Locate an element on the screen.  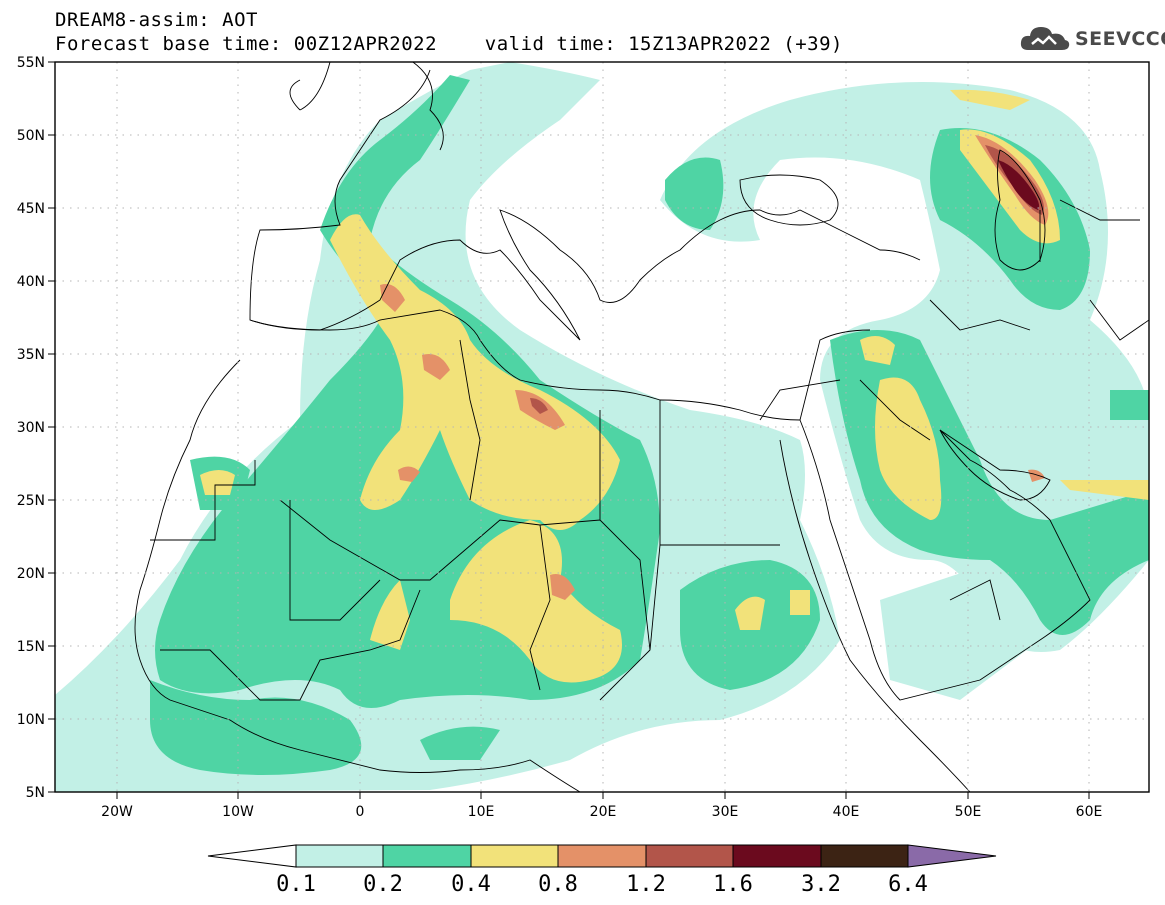
colorbar-label: 0.2 is located at coordinates (383, 884).